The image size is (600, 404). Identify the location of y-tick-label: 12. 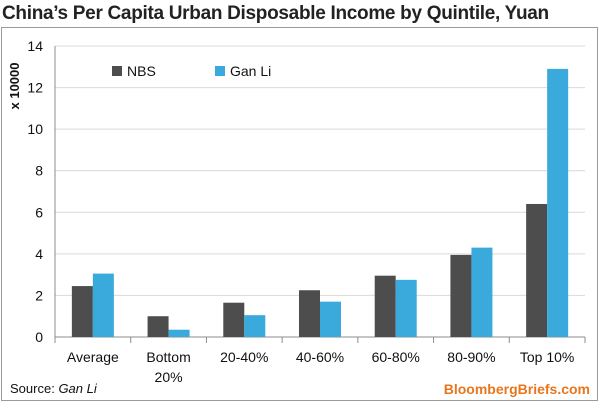
(35, 88).